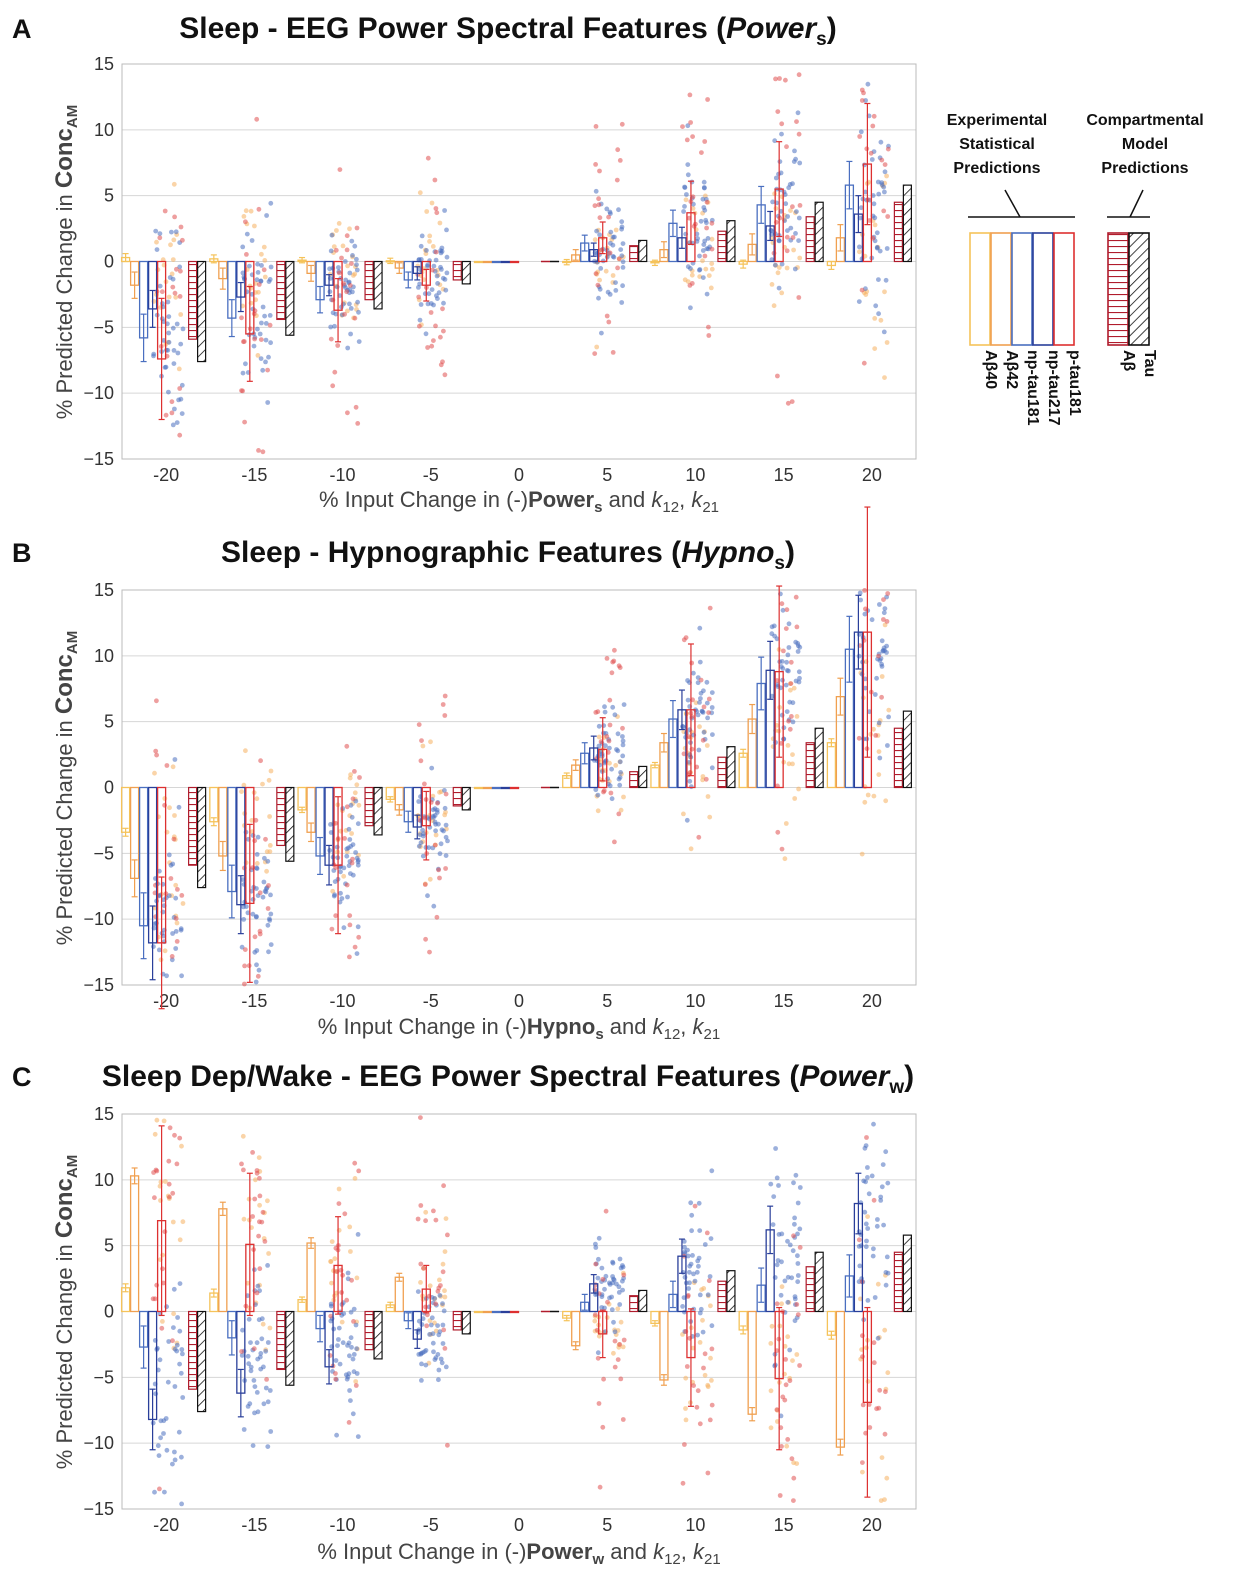 Image resolution: width=1241 pixels, height=1591 pixels. Describe the element at coordinates (66, 788) in the screenshot. I see `y-axis-label: % Predicted Change in ConcAM` at that location.